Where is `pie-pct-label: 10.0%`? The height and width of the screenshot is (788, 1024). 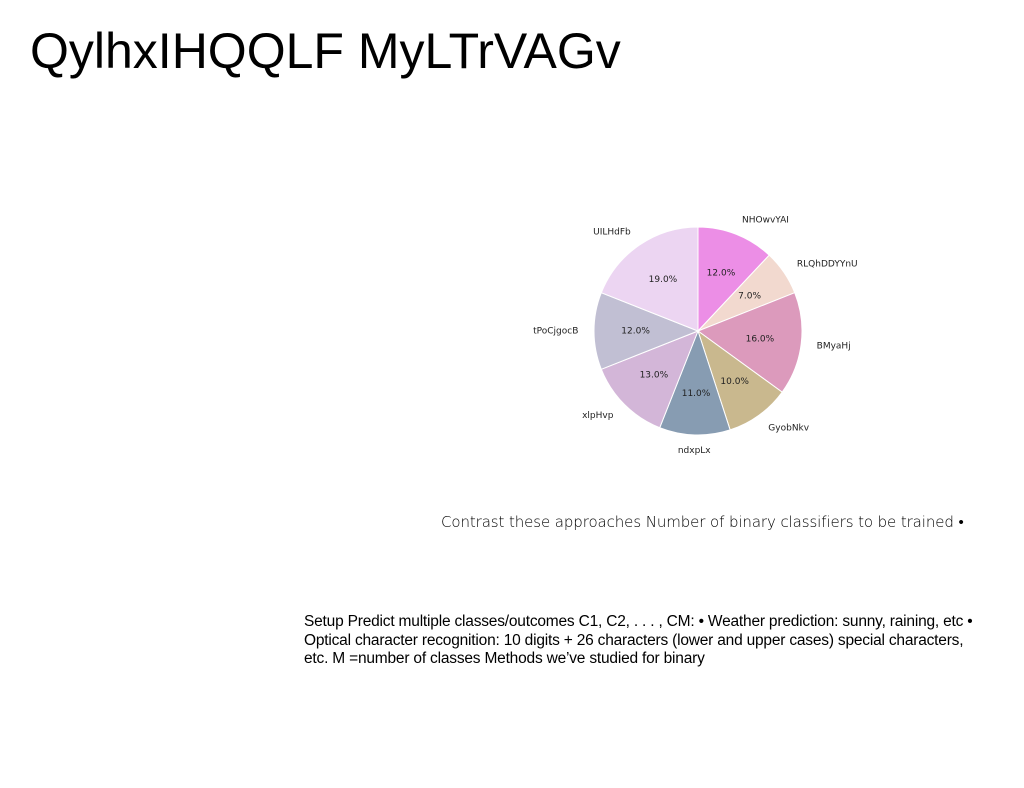
pie-pct-label: 10.0% is located at coordinates (734, 382).